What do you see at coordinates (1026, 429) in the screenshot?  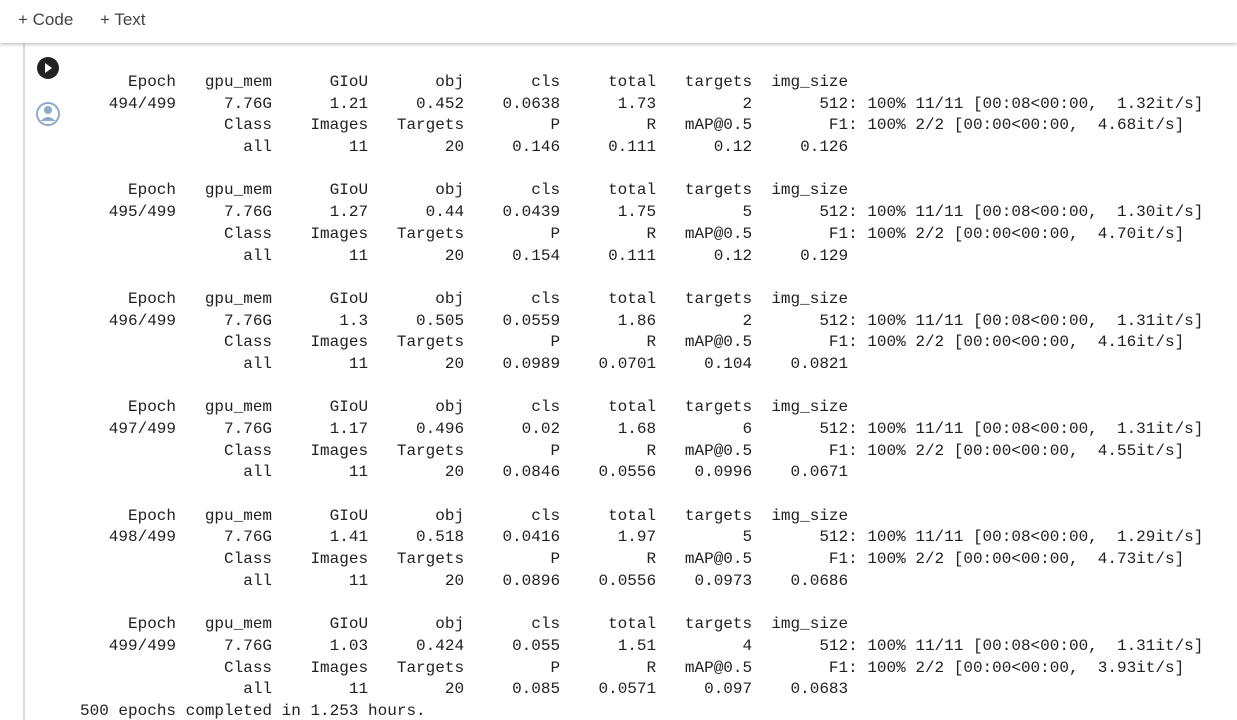 I see `train-progress: : 100% 11/11 [00:08<00:00, 1.31it/s]` at bounding box center [1026, 429].